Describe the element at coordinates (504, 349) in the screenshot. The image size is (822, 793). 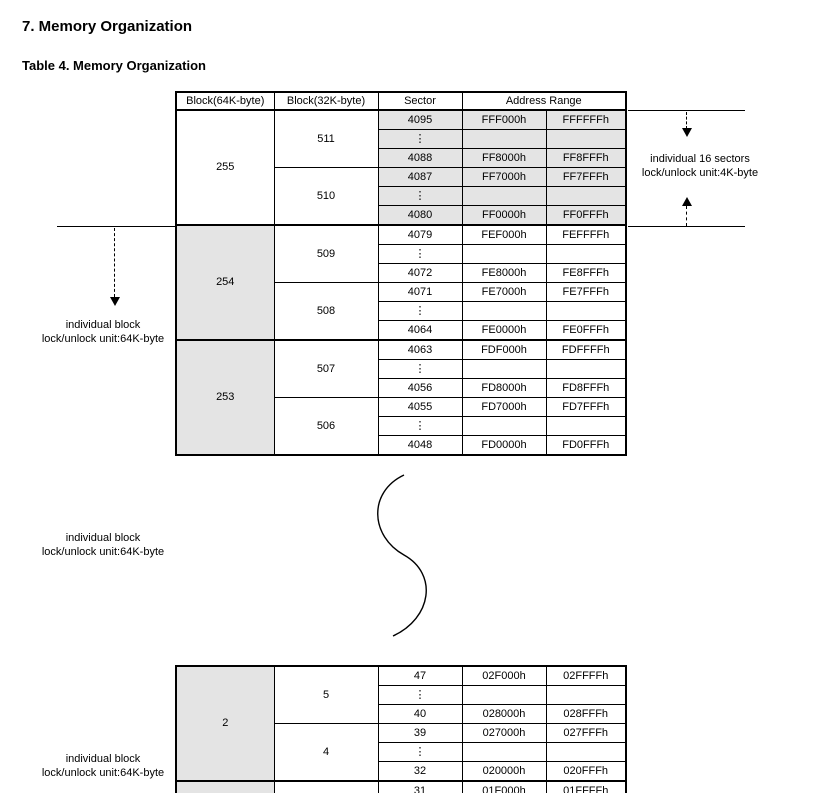
I see `addr-start-cell: FDF000h` at that location.